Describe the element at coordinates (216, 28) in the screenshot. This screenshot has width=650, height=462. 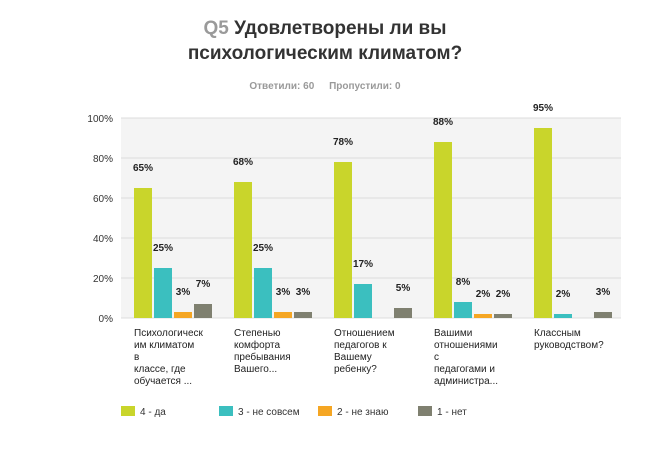
I see `question-number: Q5` at that location.